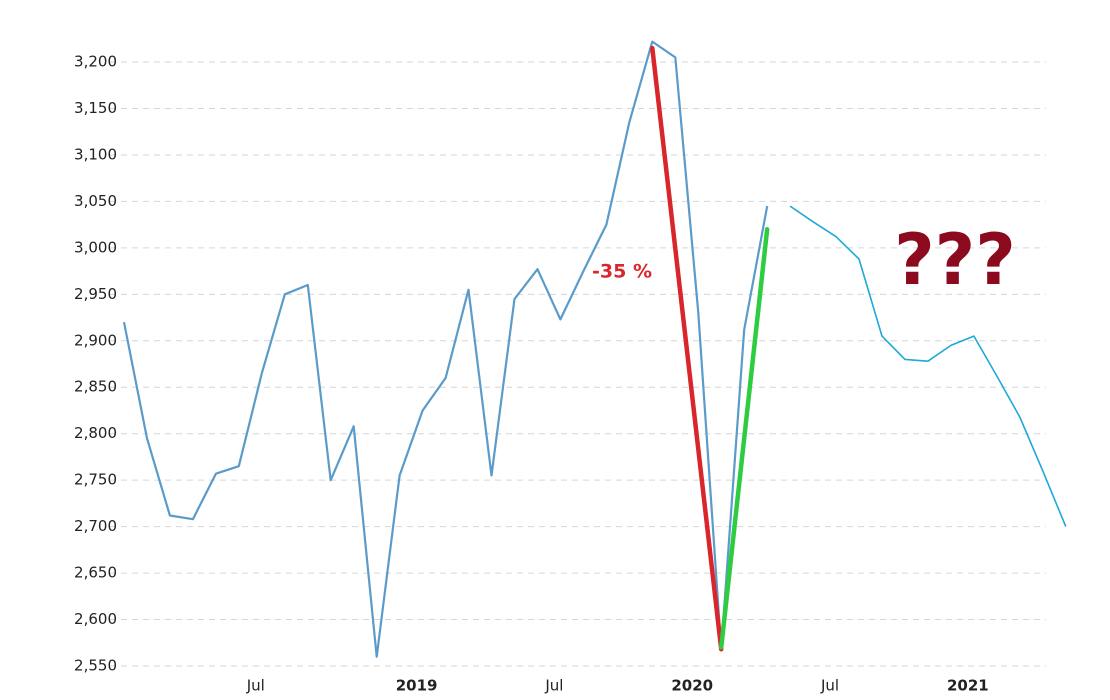 This screenshot has width=1110, height=700. I want to click on y-tick-label: 2,750, so click(95, 480).